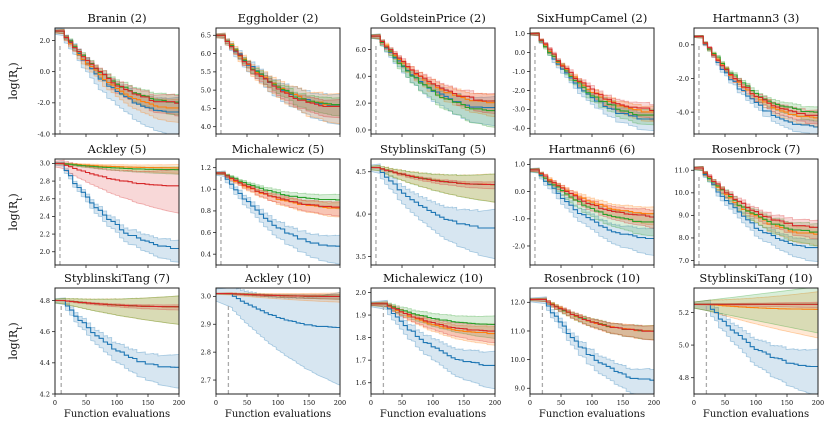  What do you see at coordinates (755, 278) in the screenshot?
I see `subplot-title: StyblinskiTang (10)` at bounding box center [755, 278].